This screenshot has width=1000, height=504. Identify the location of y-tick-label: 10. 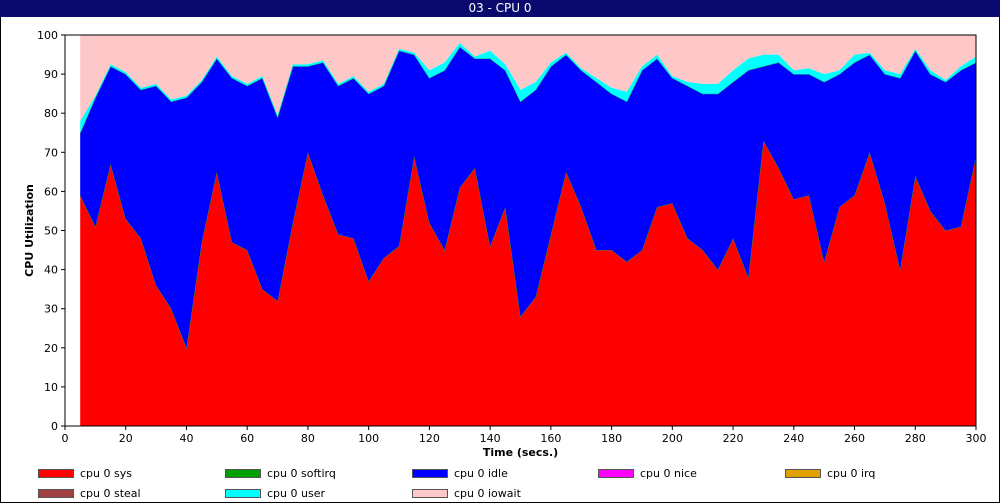
(51, 387).